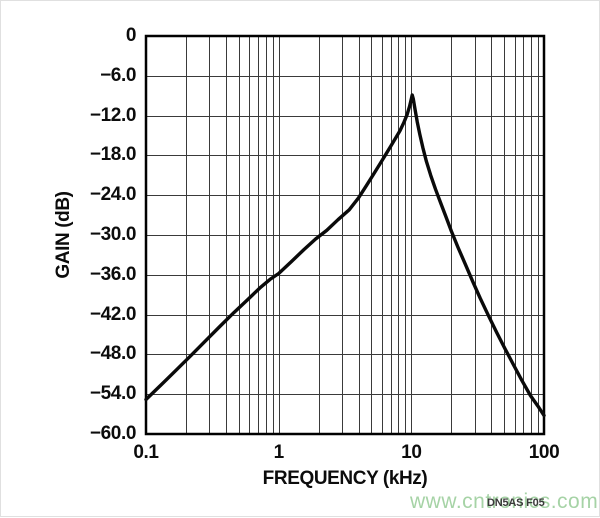 The height and width of the screenshot is (518, 600). Describe the element at coordinates (112, 354) in the screenshot. I see `y-tick-label: −48.0` at that location.